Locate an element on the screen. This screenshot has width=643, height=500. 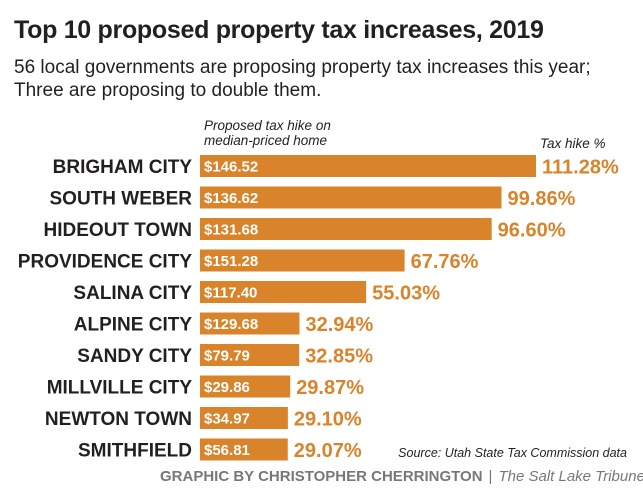
bar-value-label: $146.52 is located at coordinates (231, 167).